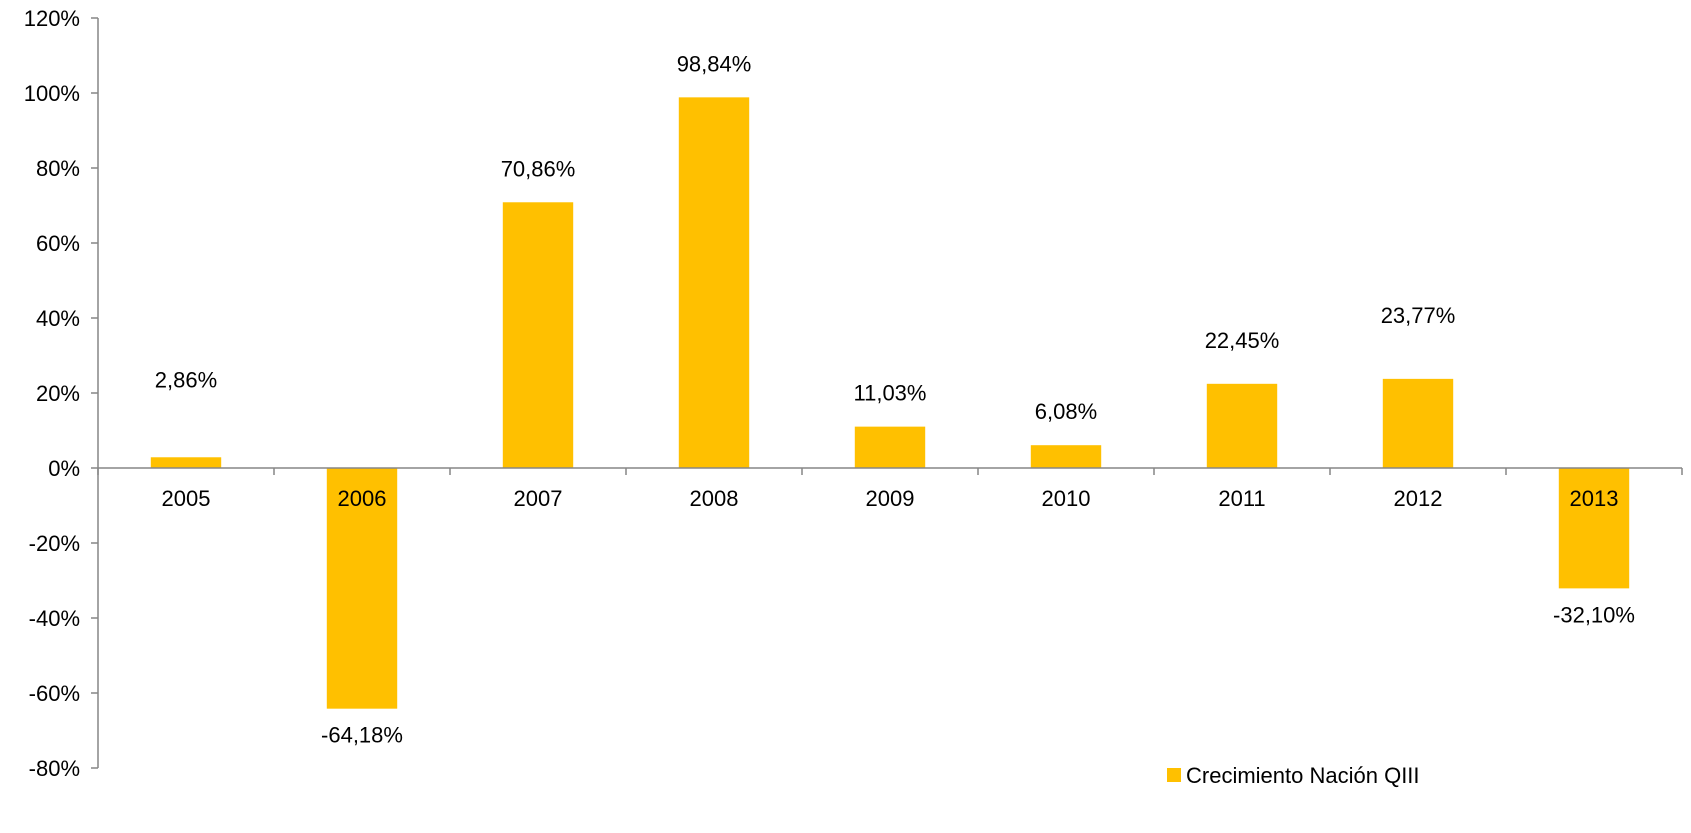 This screenshot has height=833, width=1691. What do you see at coordinates (1418, 315) in the screenshot?
I see `data-label-2012: 23,77%` at bounding box center [1418, 315].